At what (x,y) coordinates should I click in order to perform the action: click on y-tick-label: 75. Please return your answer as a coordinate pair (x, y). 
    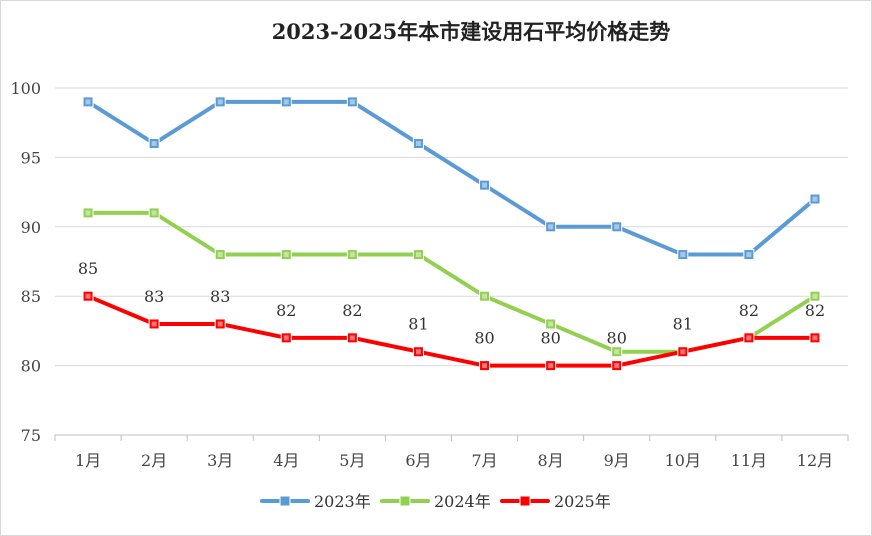
    Looking at the image, I should click on (31, 435).